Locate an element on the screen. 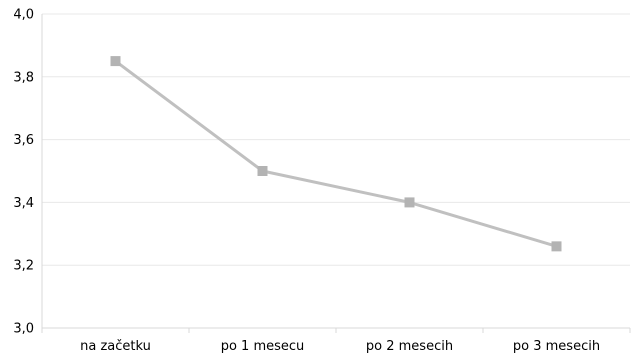 This screenshot has width=639, height=358. y-tick-label: 3,0 is located at coordinates (23, 329).